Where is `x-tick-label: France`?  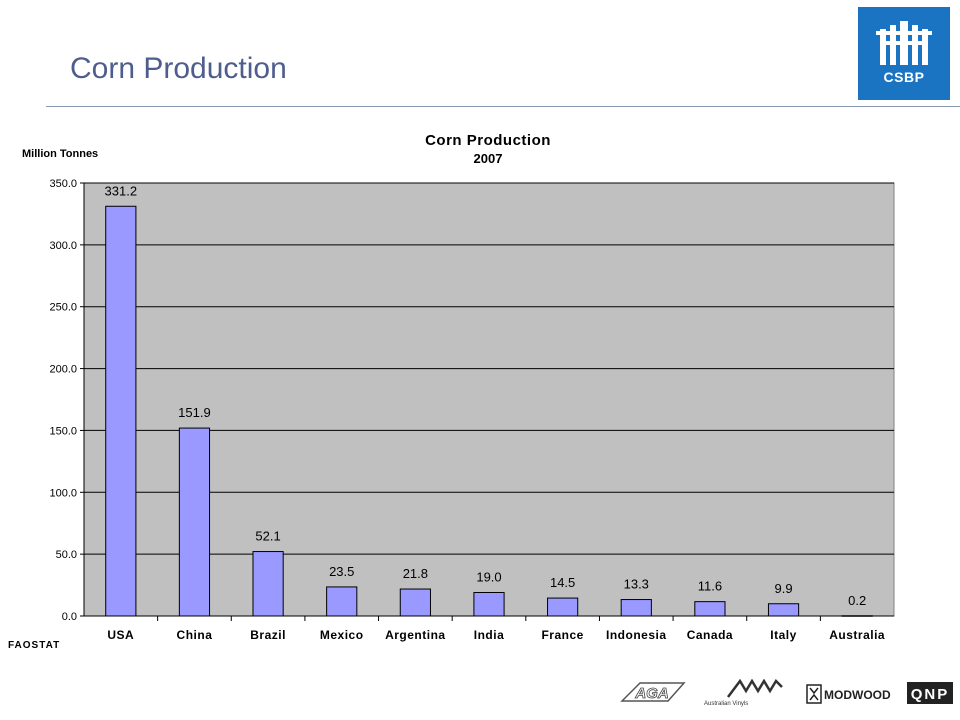 x-tick-label: France is located at coordinates (562, 635).